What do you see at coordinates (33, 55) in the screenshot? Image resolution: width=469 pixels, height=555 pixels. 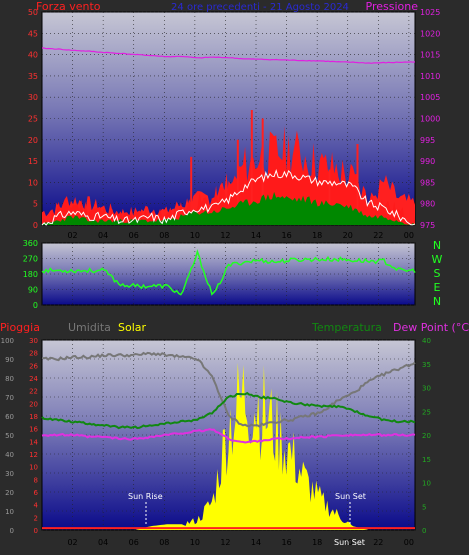 I see `wind-y-tick-8: 40` at bounding box center [33, 55].